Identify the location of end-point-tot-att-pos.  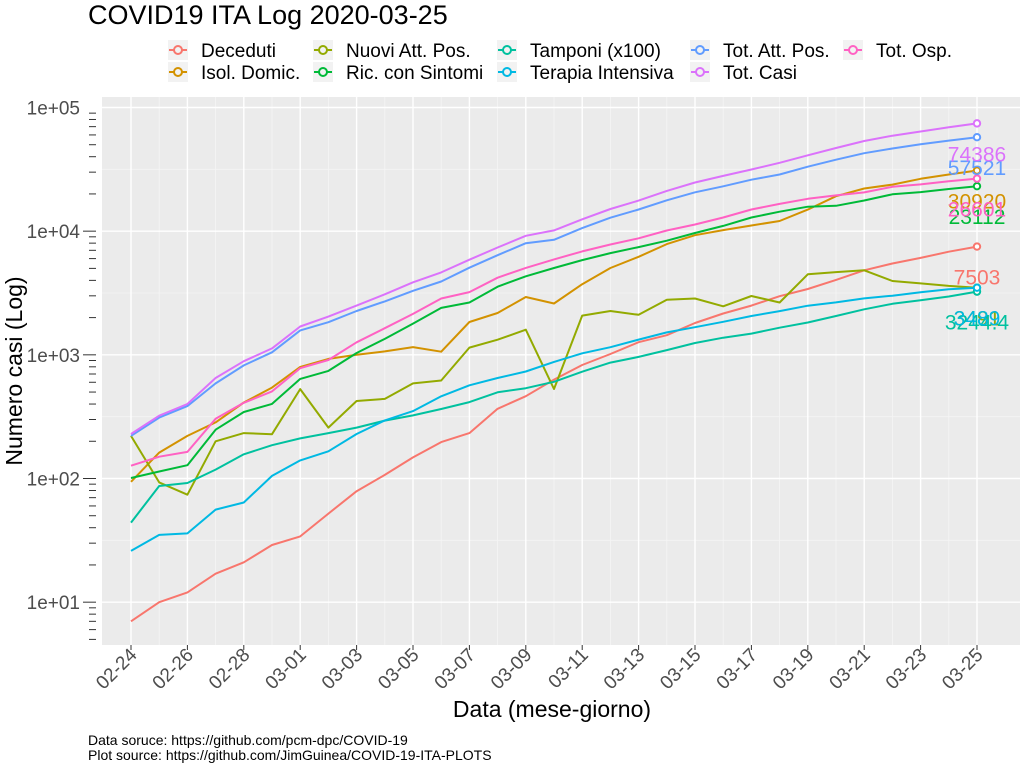
(977, 137).